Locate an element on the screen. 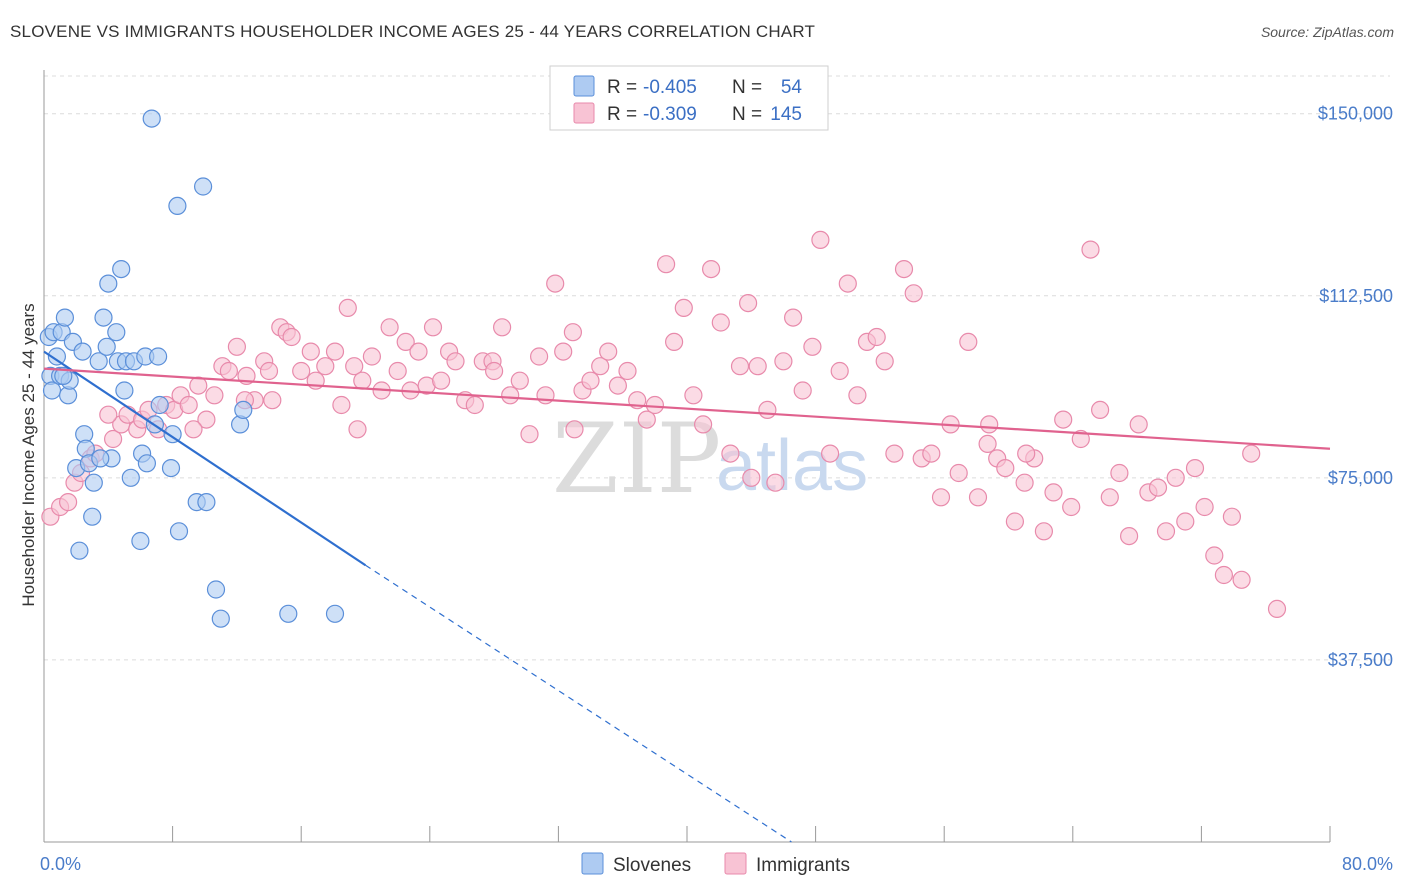 This screenshot has width=1406, height=892. y-tick-label-3: $150,000 is located at coordinates (1355, 114).